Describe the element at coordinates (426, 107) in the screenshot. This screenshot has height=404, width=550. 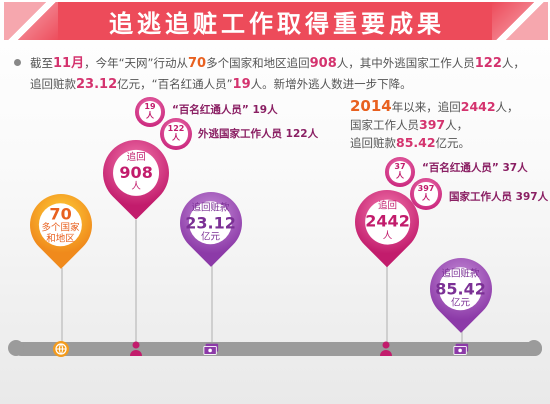
I see `summary-text: 年以来，追回` at that location.